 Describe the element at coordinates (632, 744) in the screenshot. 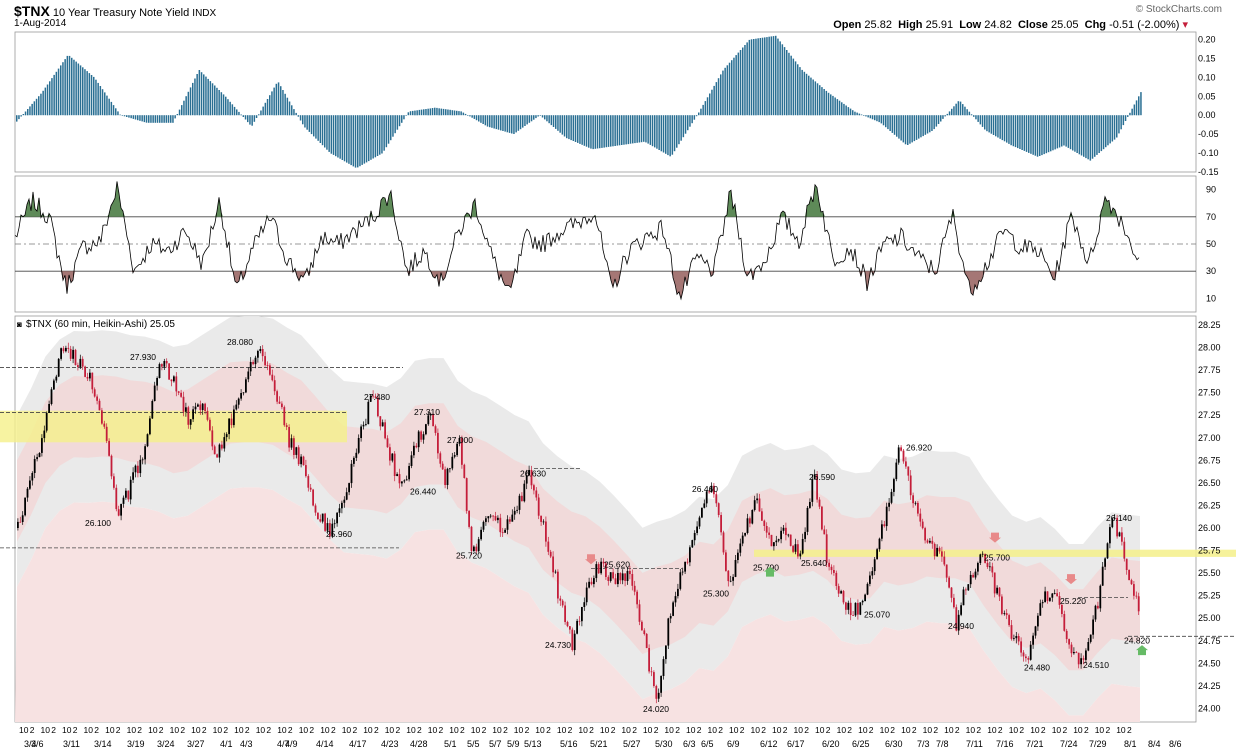

I see `date-tick-label: 5/27` at that location.